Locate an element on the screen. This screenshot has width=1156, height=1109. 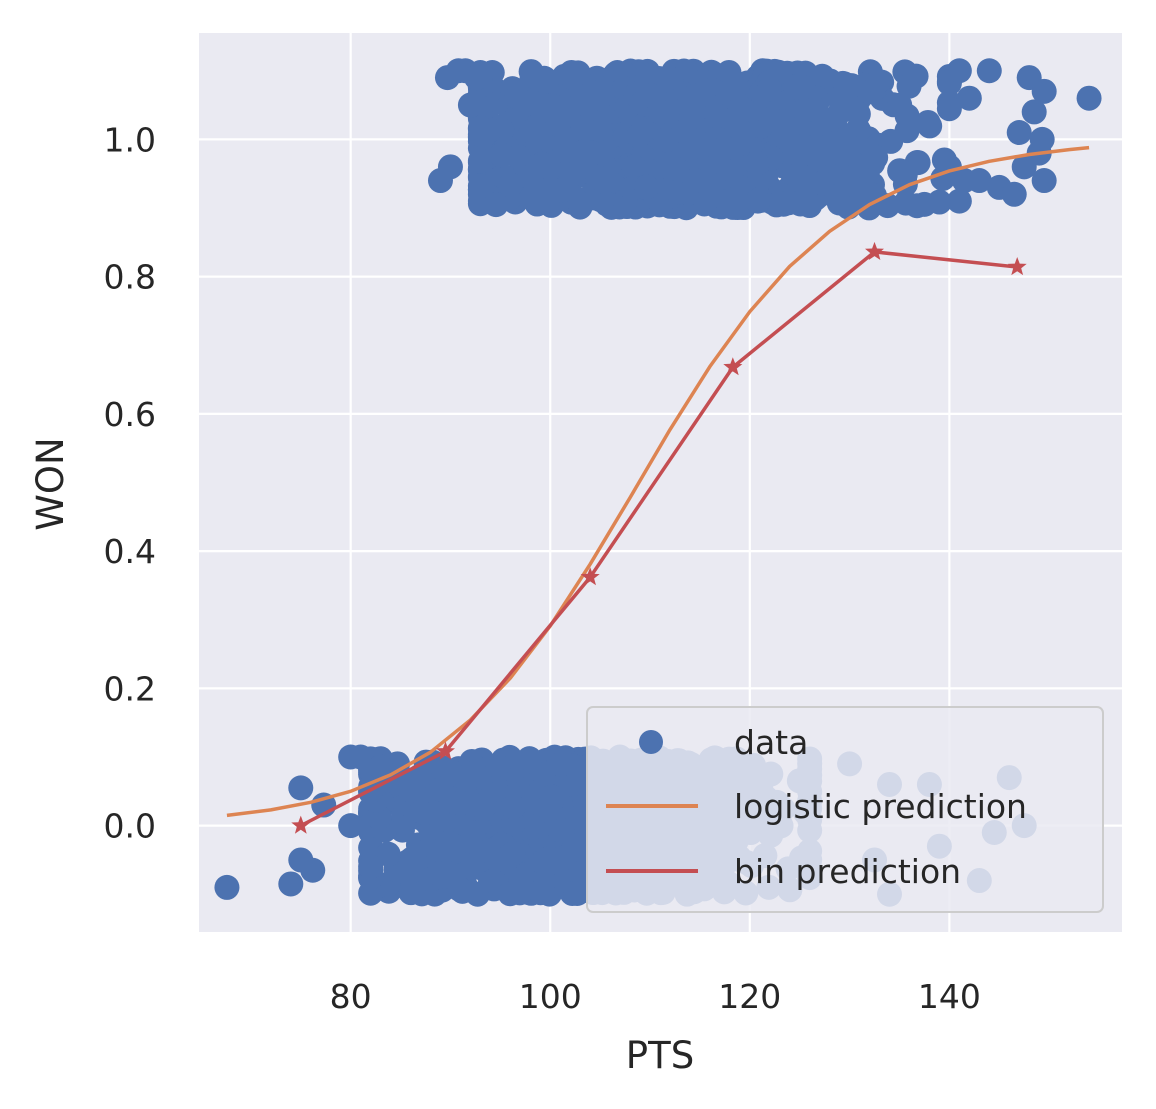
legend: data logistic prediction bin prediction is located at coordinates (845, 809).